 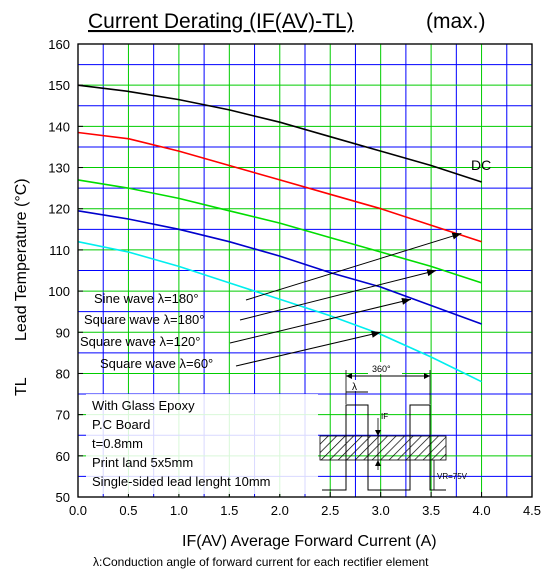 I want to click on y-tick-label: 100, so click(x=59, y=291).